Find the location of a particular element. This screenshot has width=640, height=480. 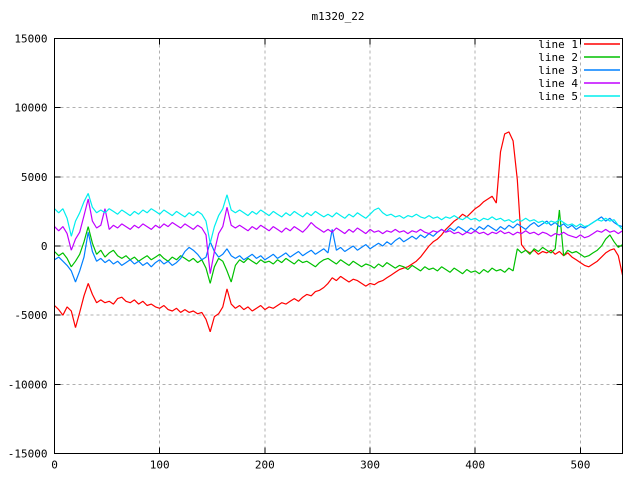

x-tick-label: 0 is located at coordinates (54, 465).